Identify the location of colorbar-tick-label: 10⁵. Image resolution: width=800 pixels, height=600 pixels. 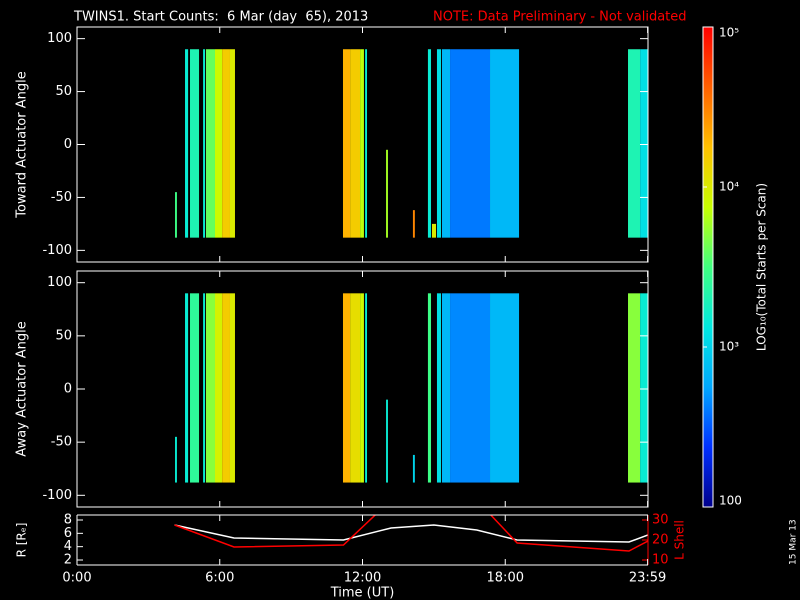
(729, 33).